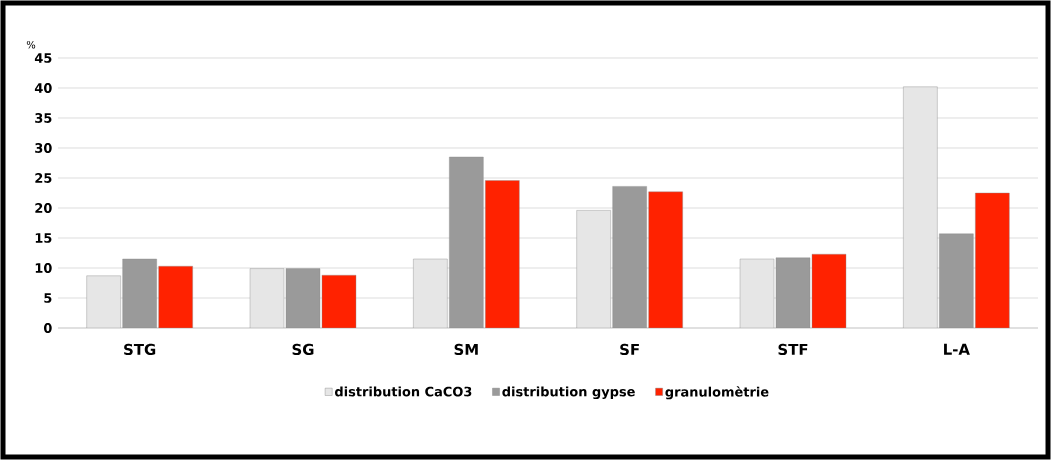 The width and height of the screenshot is (1051, 460). What do you see at coordinates (403, 391) in the screenshot?
I see `legend-label: distribution CaCO3` at bounding box center [403, 391].